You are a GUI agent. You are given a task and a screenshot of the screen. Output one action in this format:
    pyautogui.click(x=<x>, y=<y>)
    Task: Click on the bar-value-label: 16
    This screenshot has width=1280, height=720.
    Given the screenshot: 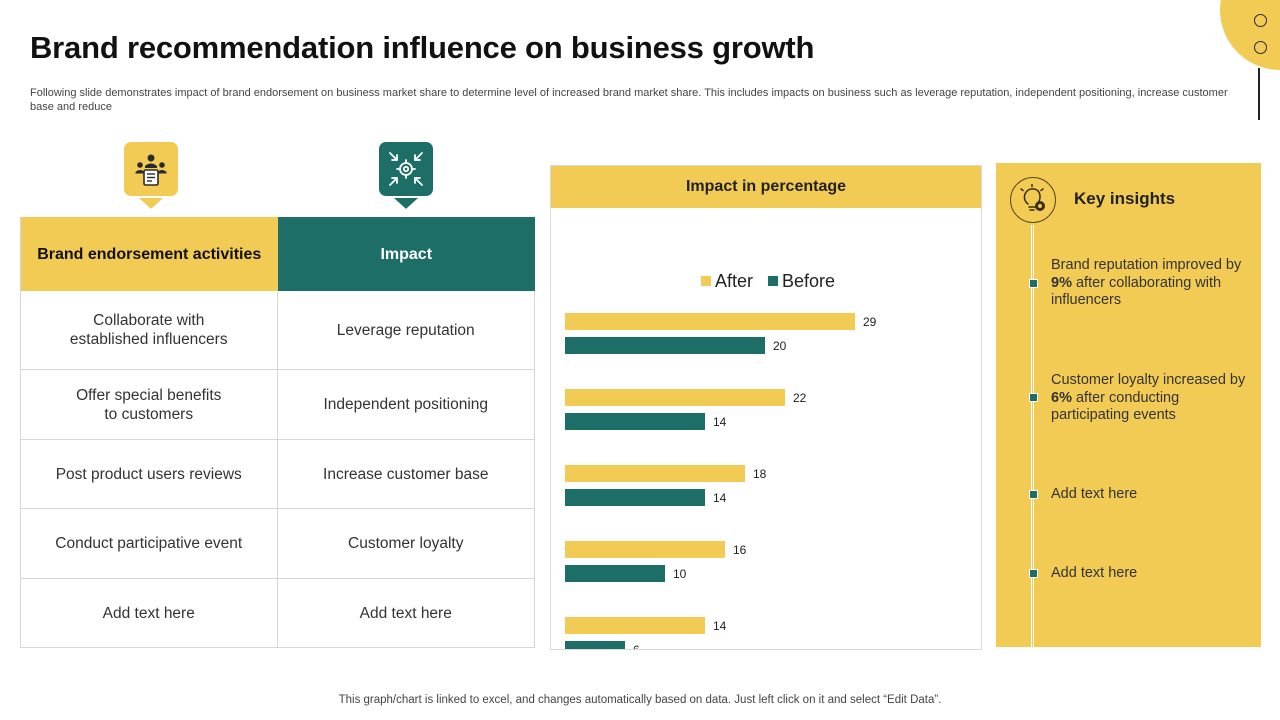 What is the action you would take?
    pyautogui.click(x=740, y=550)
    